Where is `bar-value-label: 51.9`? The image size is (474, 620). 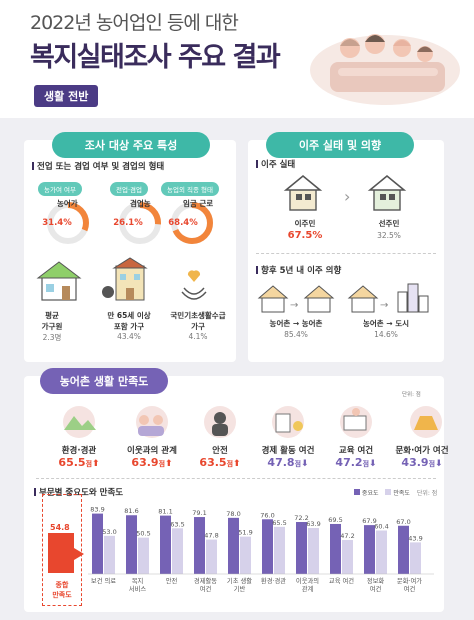
bar-value-label: 51.9 is located at coordinates (245, 533).